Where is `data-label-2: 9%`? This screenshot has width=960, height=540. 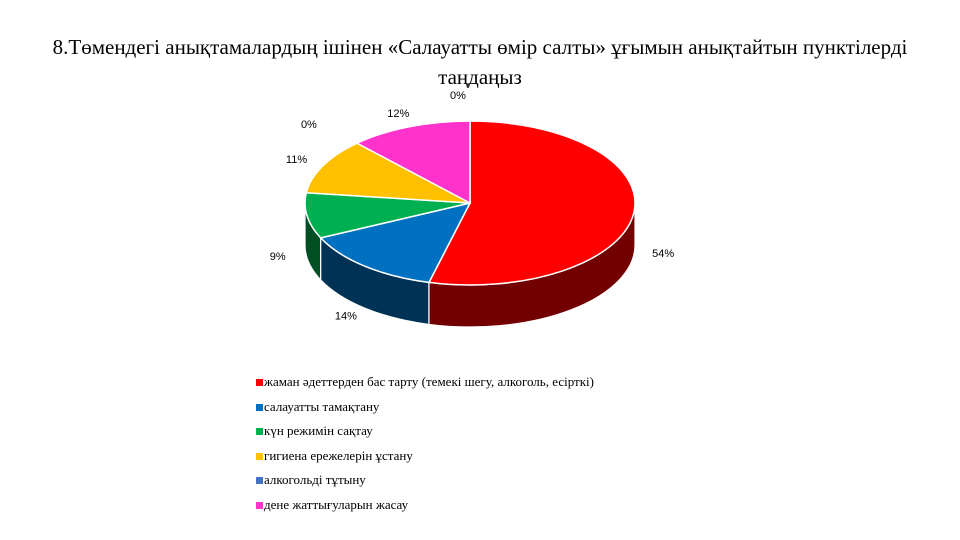
data-label-2: 9% is located at coordinates (278, 257).